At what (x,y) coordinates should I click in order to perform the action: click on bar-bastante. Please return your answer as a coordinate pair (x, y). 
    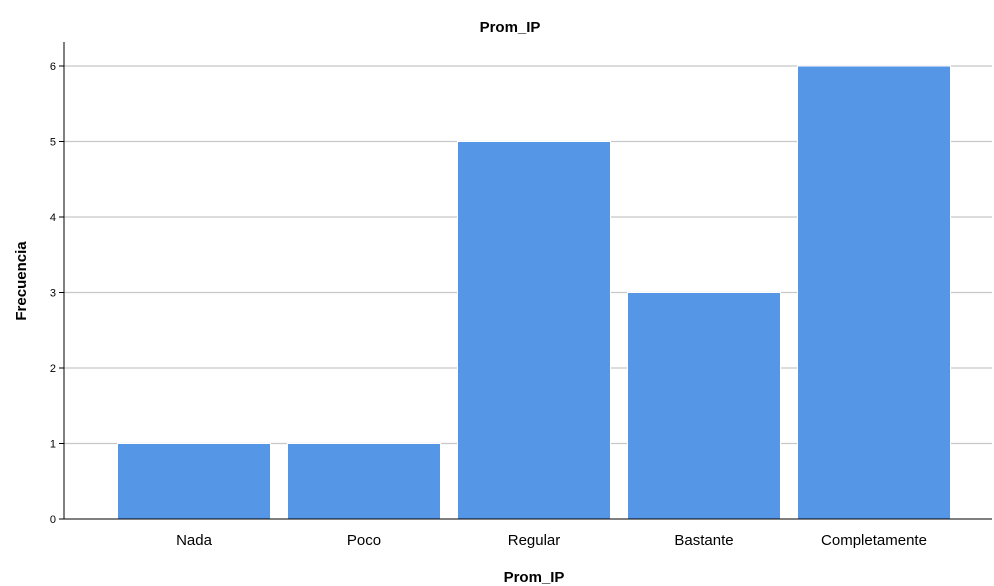
    Looking at the image, I should click on (704, 406).